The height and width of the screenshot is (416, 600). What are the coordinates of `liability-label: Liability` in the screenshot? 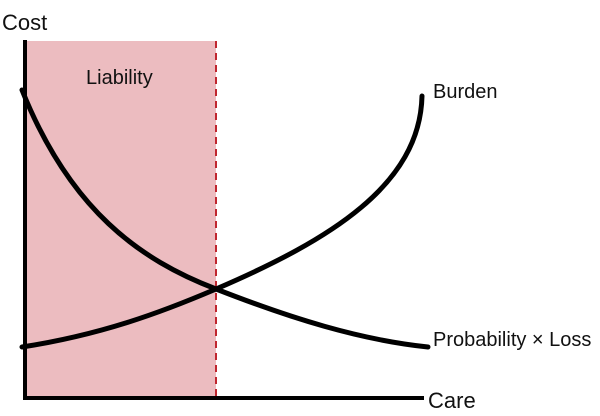 It's located at (119, 78).